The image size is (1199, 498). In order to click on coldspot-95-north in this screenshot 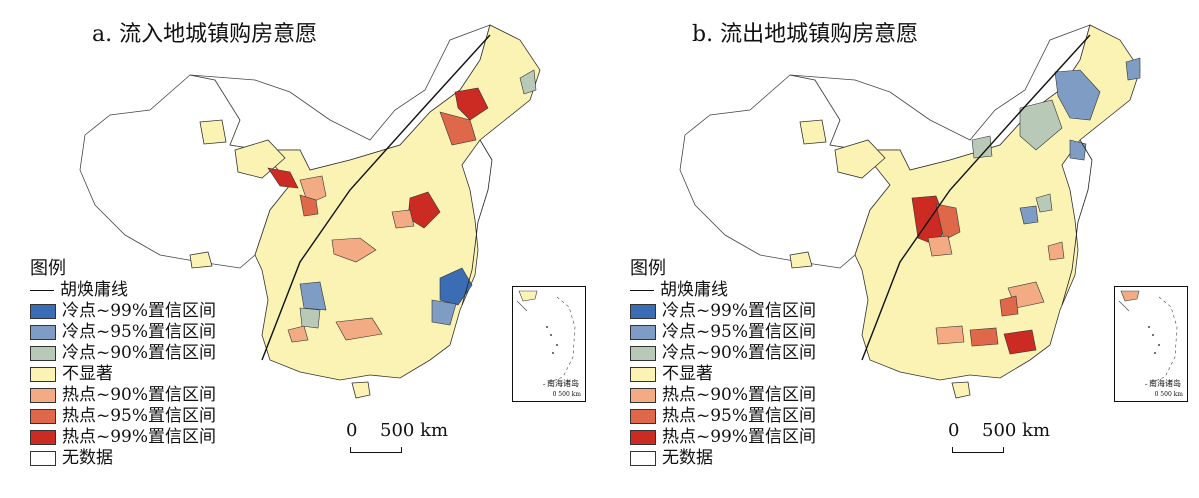, I will do `click(1029, 215)`.